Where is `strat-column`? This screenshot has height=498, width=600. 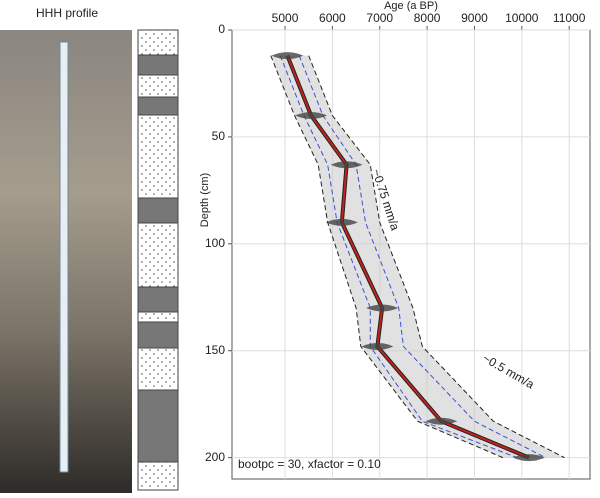 strat-column is located at coordinates (158, 260).